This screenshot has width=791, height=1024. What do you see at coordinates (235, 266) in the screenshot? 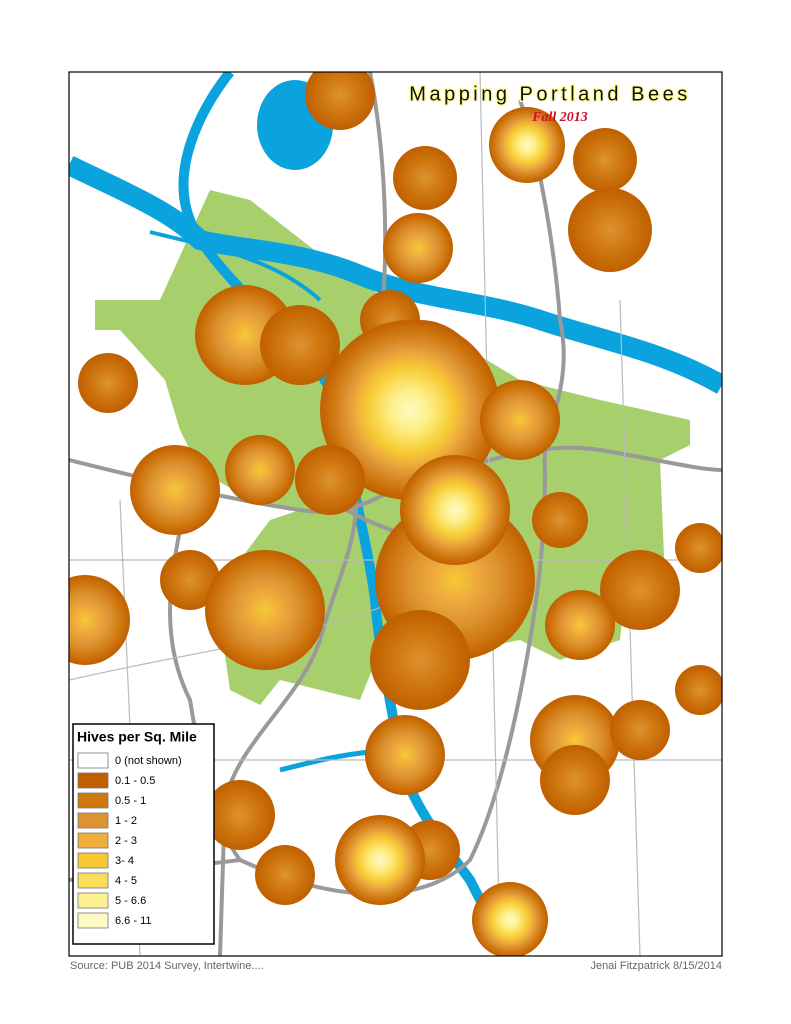
I see `slough` at bounding box center [235, 266].